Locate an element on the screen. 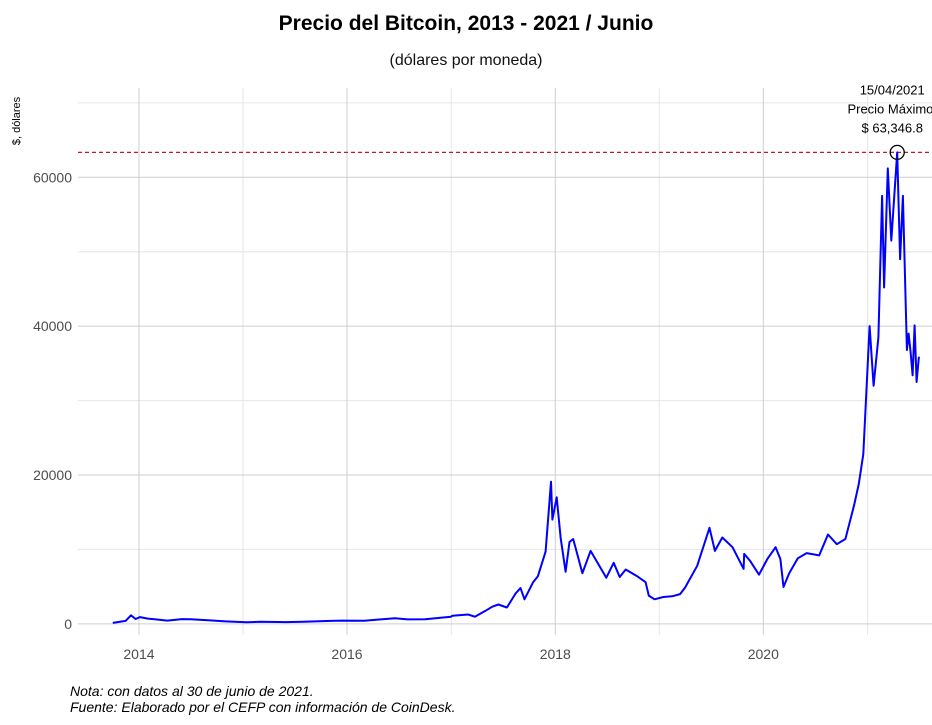 The image size is (932, 725). x-tick-label: 2014 is located at coordinates (138, 654).